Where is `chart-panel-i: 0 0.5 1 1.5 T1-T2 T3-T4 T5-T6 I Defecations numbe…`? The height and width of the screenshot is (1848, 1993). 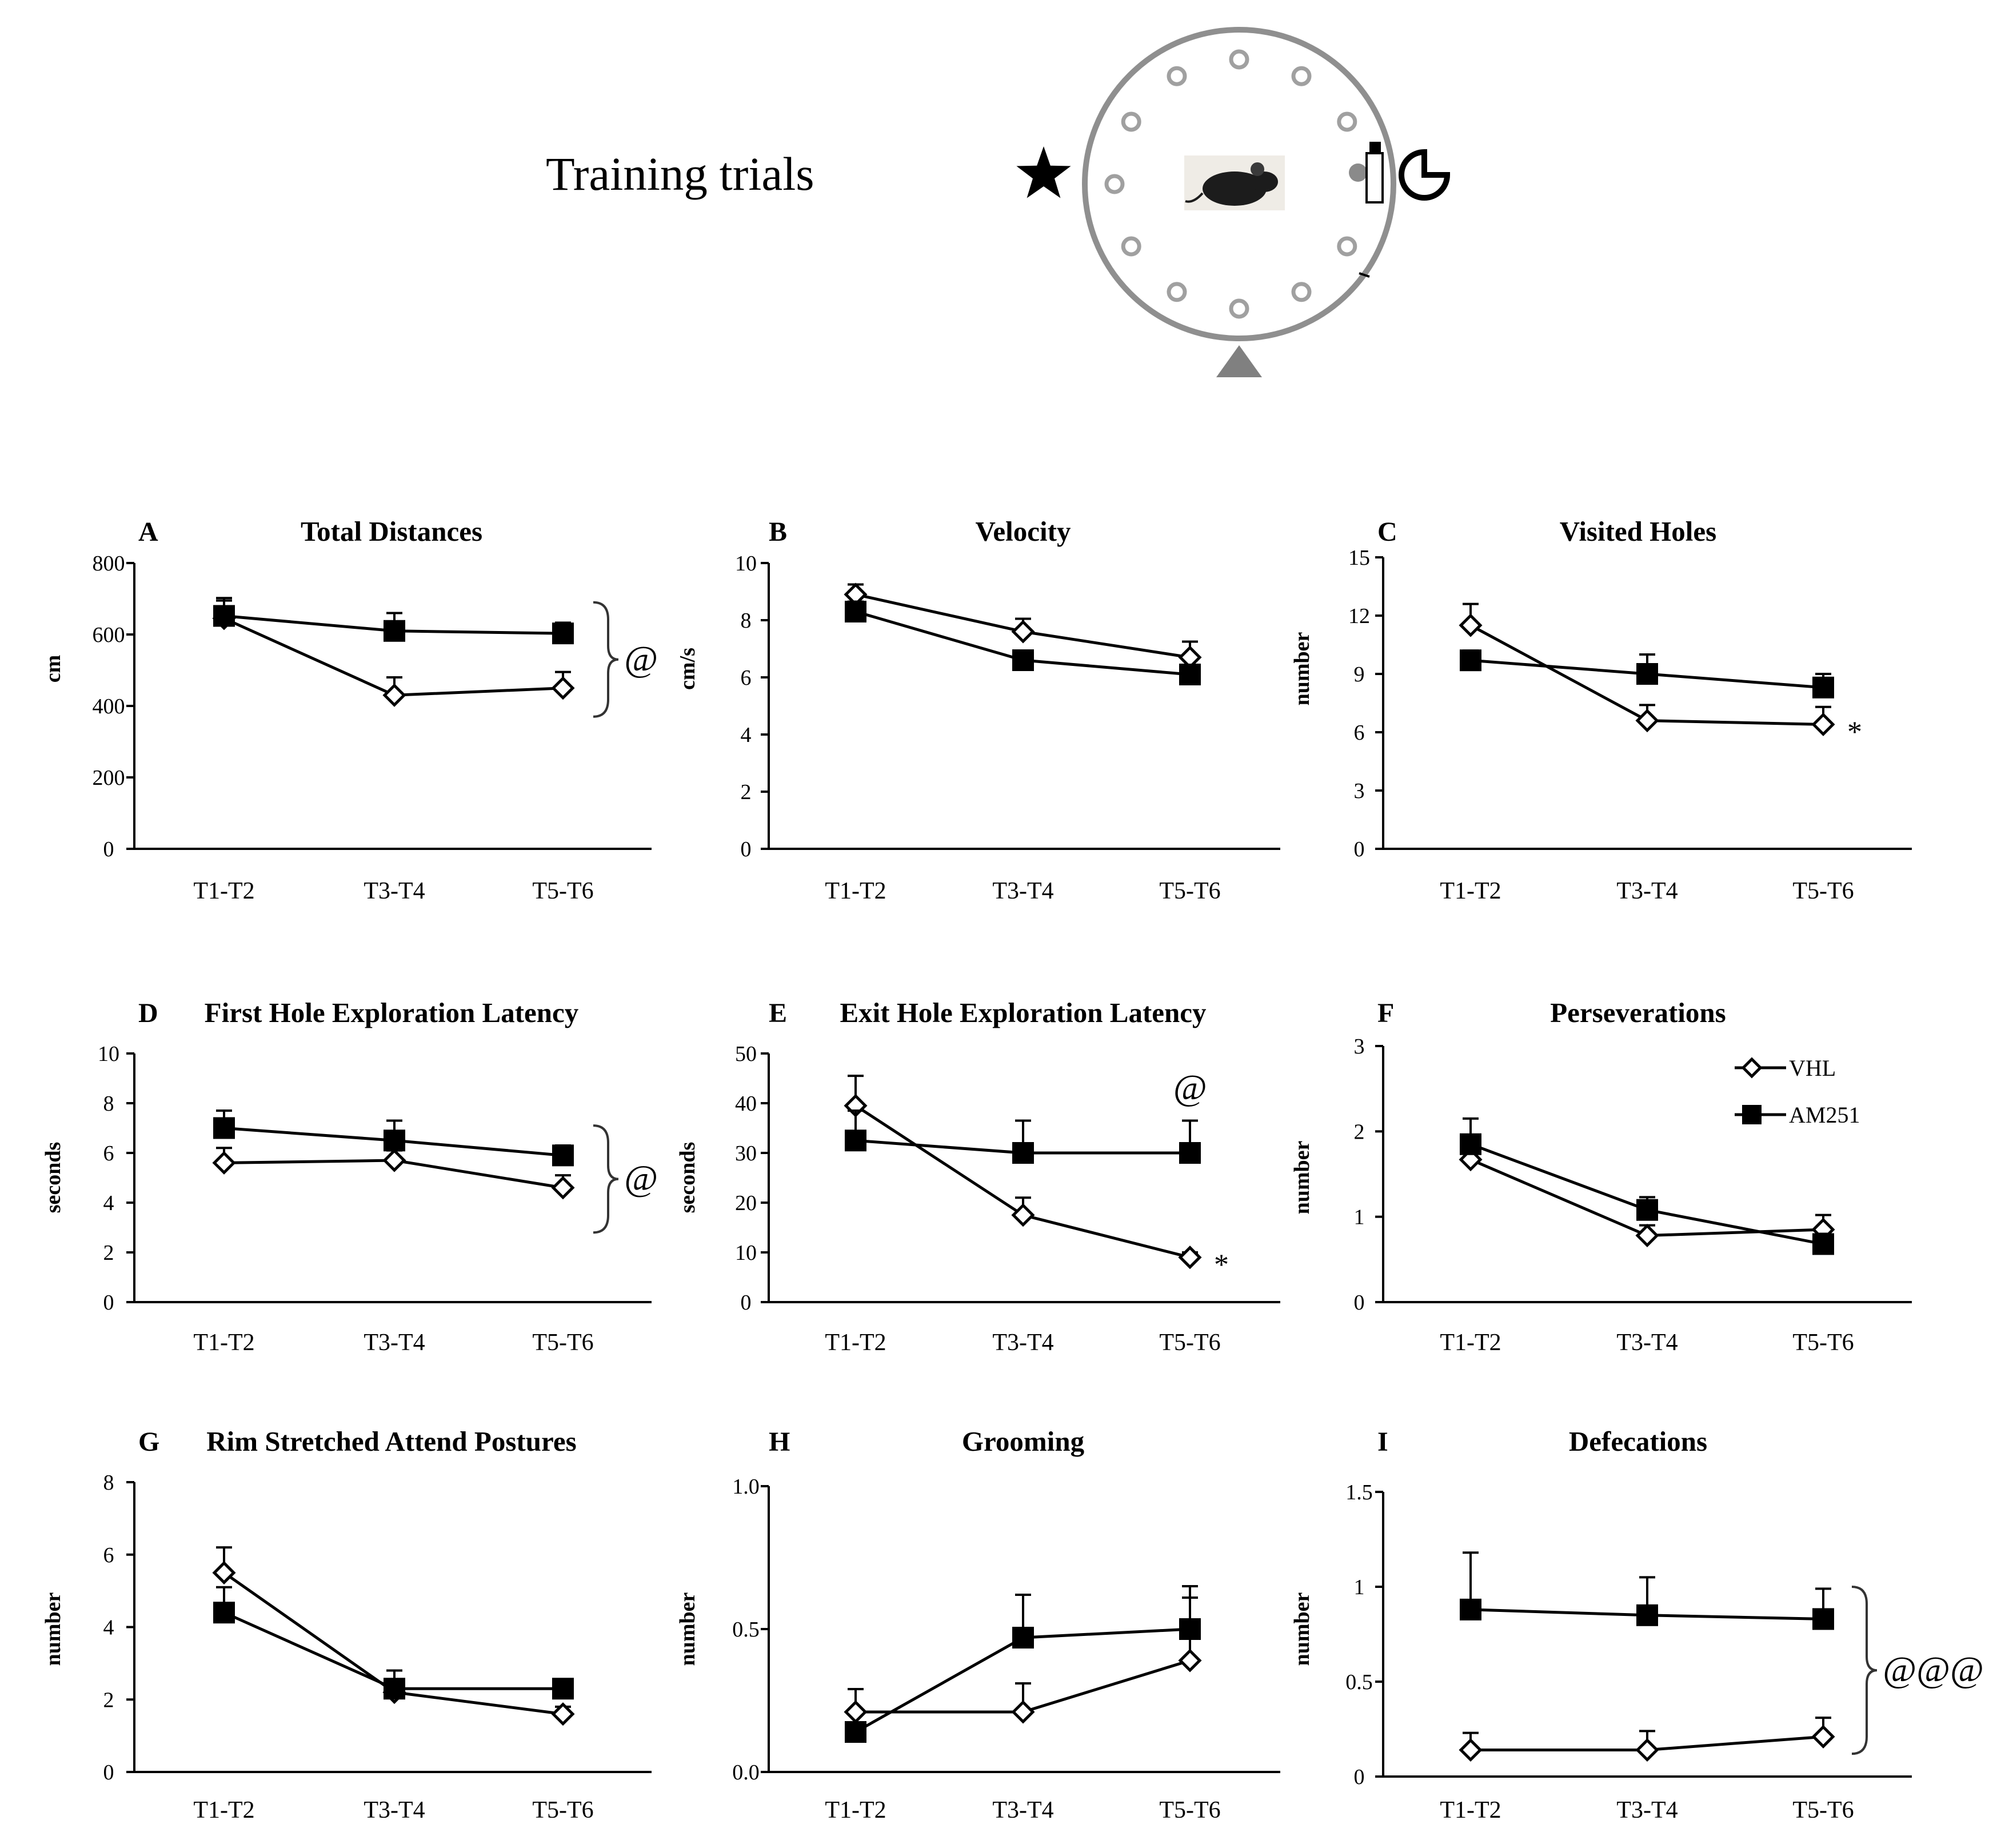
chart-panel-i: 0 0.5 1 1.5 T1-T2 T3-T4 T5-T6 I Defecations numbe… is located at coordinates (1637, 1624).